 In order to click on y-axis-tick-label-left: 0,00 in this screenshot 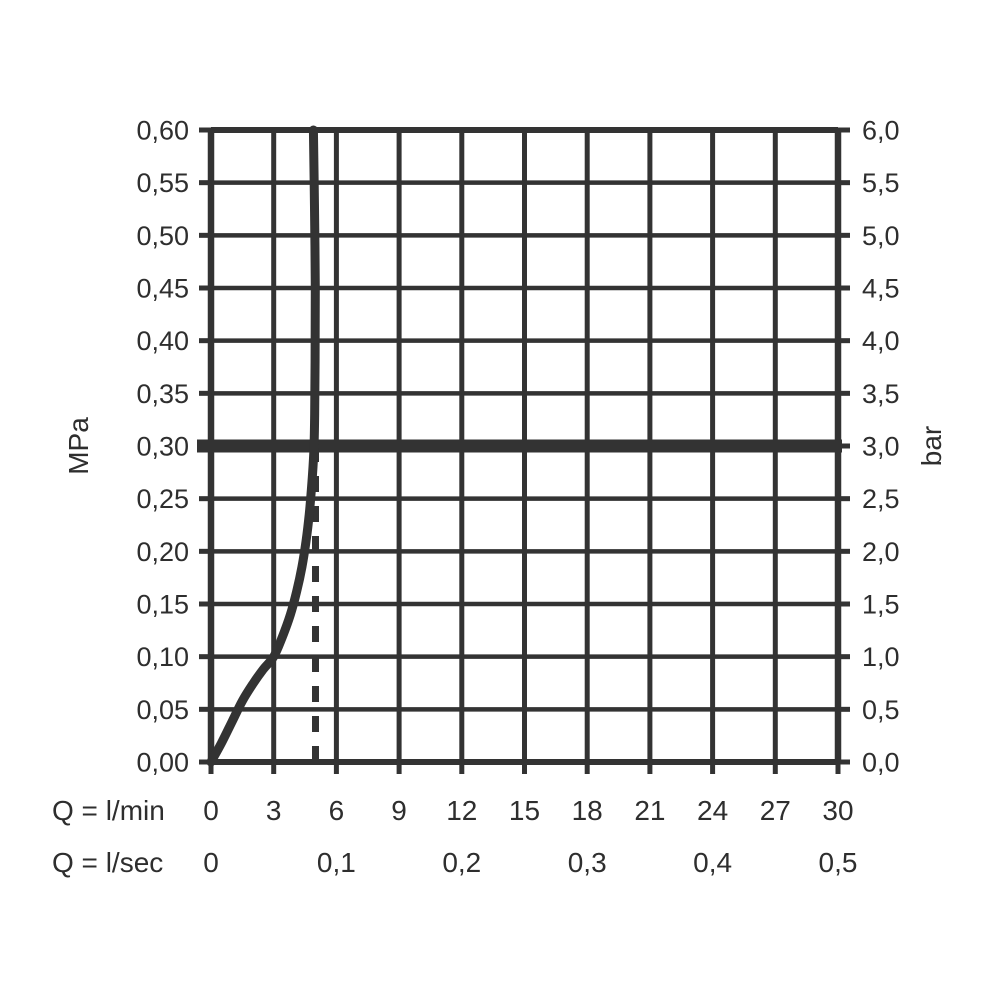, I will do `click(162, 763)`.